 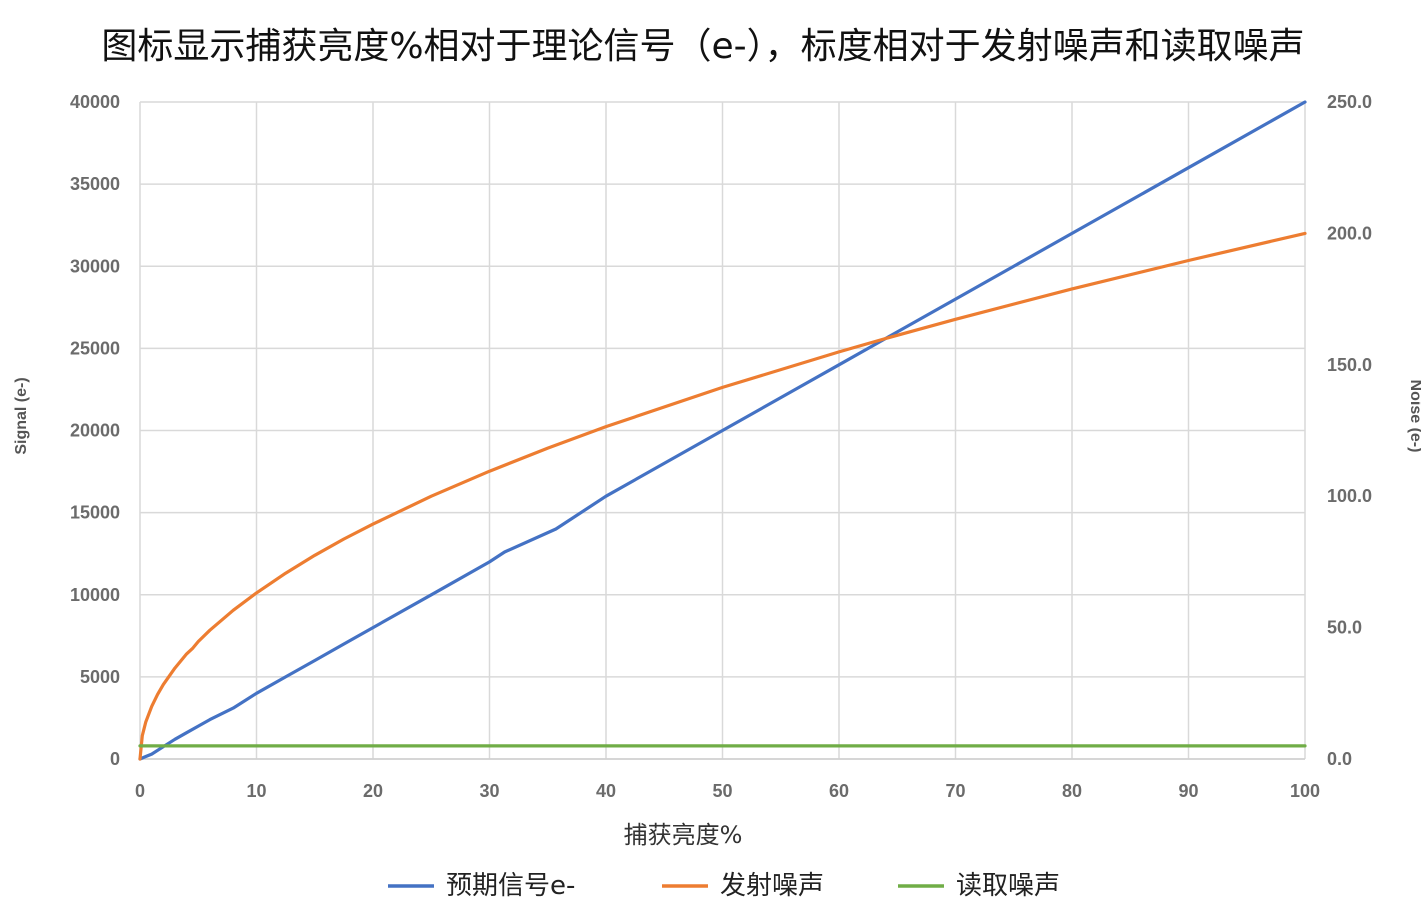 I want to click on y2-tick-label: 0.0, so click(x=1339, y=759).